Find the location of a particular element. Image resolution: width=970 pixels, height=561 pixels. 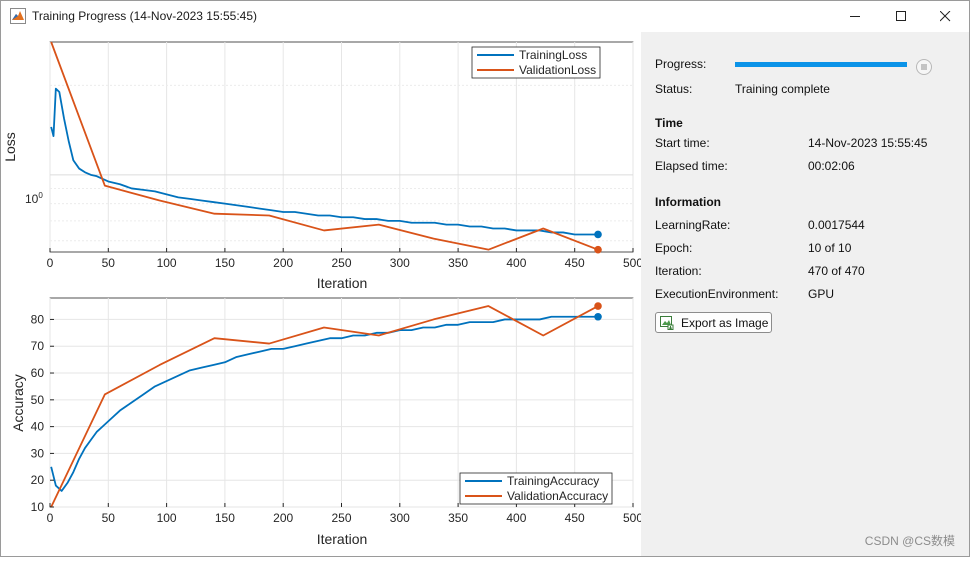

legend-validation-loss: ValidationLoss is located at coordinates (557, 70).